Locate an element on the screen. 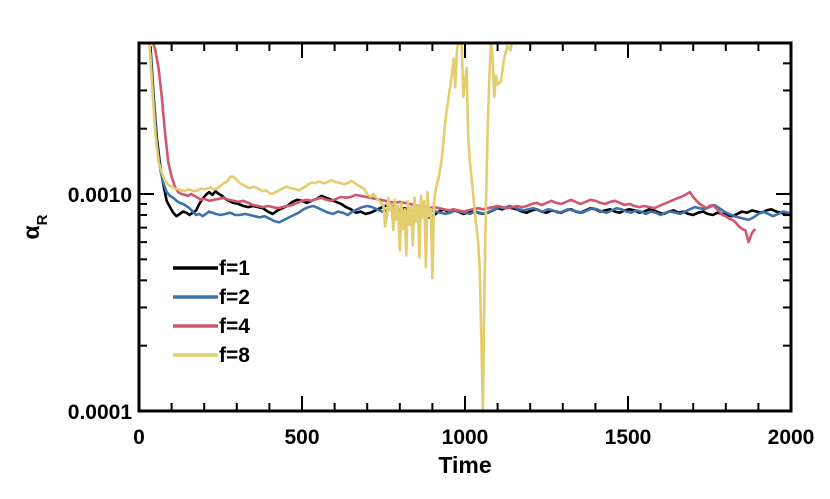 The width and height of the screenshot is (830, 499). y-axis-subscript: R is located at coordinates (42, 219).